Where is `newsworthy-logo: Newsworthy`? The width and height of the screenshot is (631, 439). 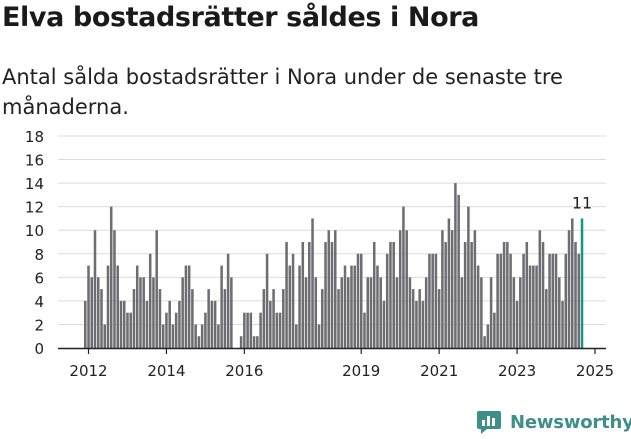
newsworthy-logo: Newsworthy is located at coordinates (553, 422).